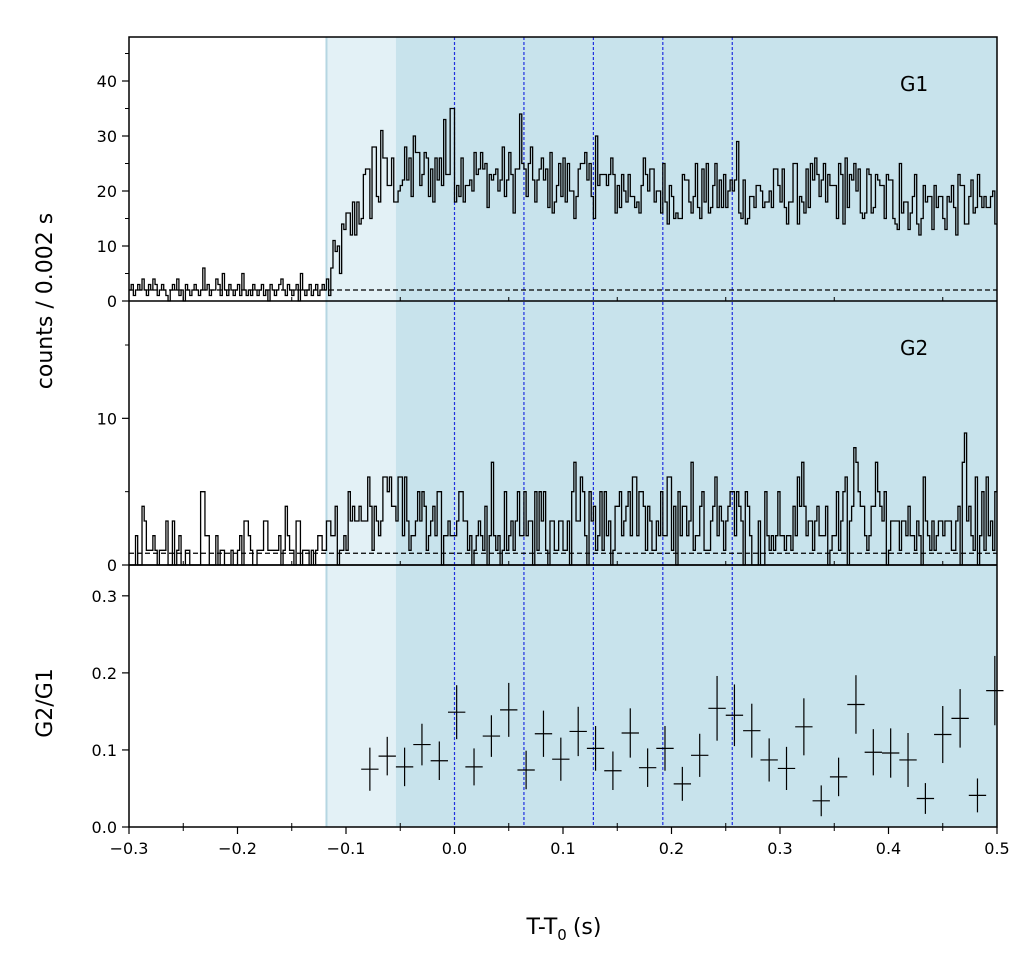  I want to click on xtick-label-1: −0.2, so click(237, 848).